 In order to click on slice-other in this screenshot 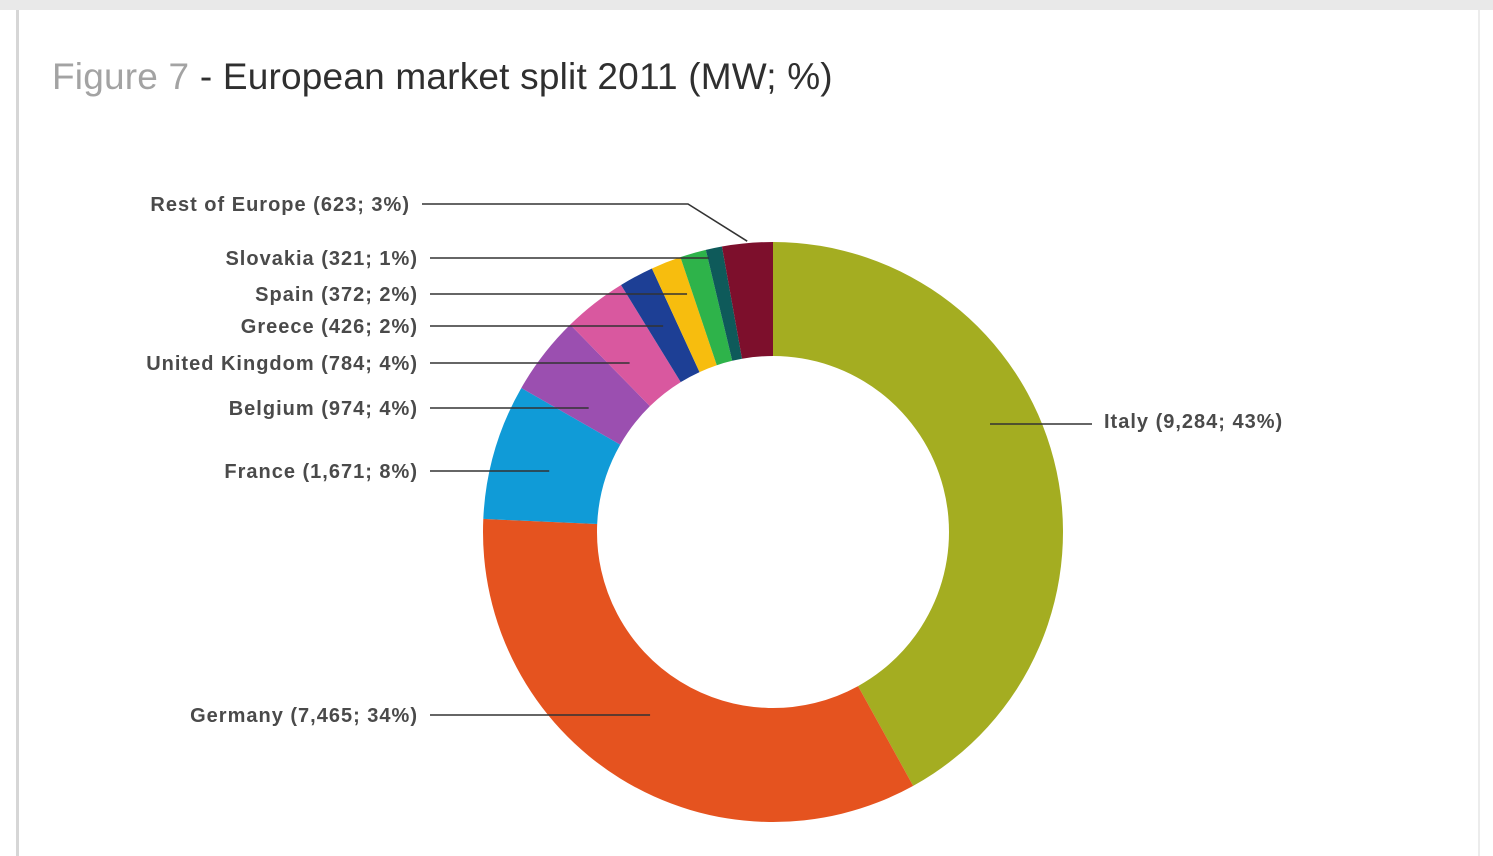, I will do `click(724, 303)`.